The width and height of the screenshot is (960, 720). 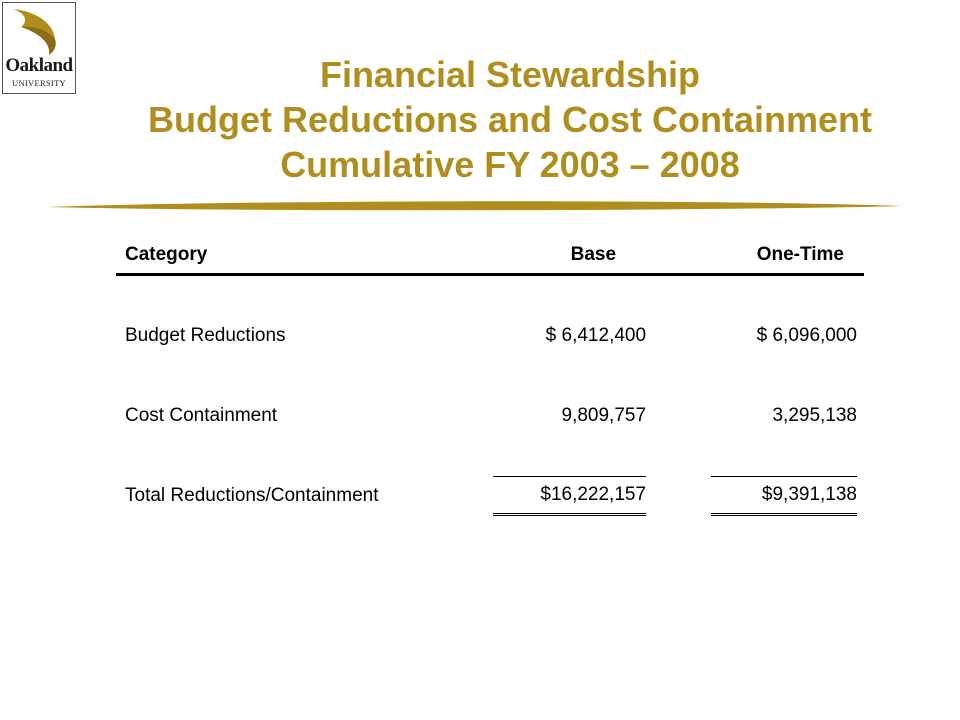 I want to click on oakland-university-logo: Oakland UNIVERSITY, so click(x=39, y=48).